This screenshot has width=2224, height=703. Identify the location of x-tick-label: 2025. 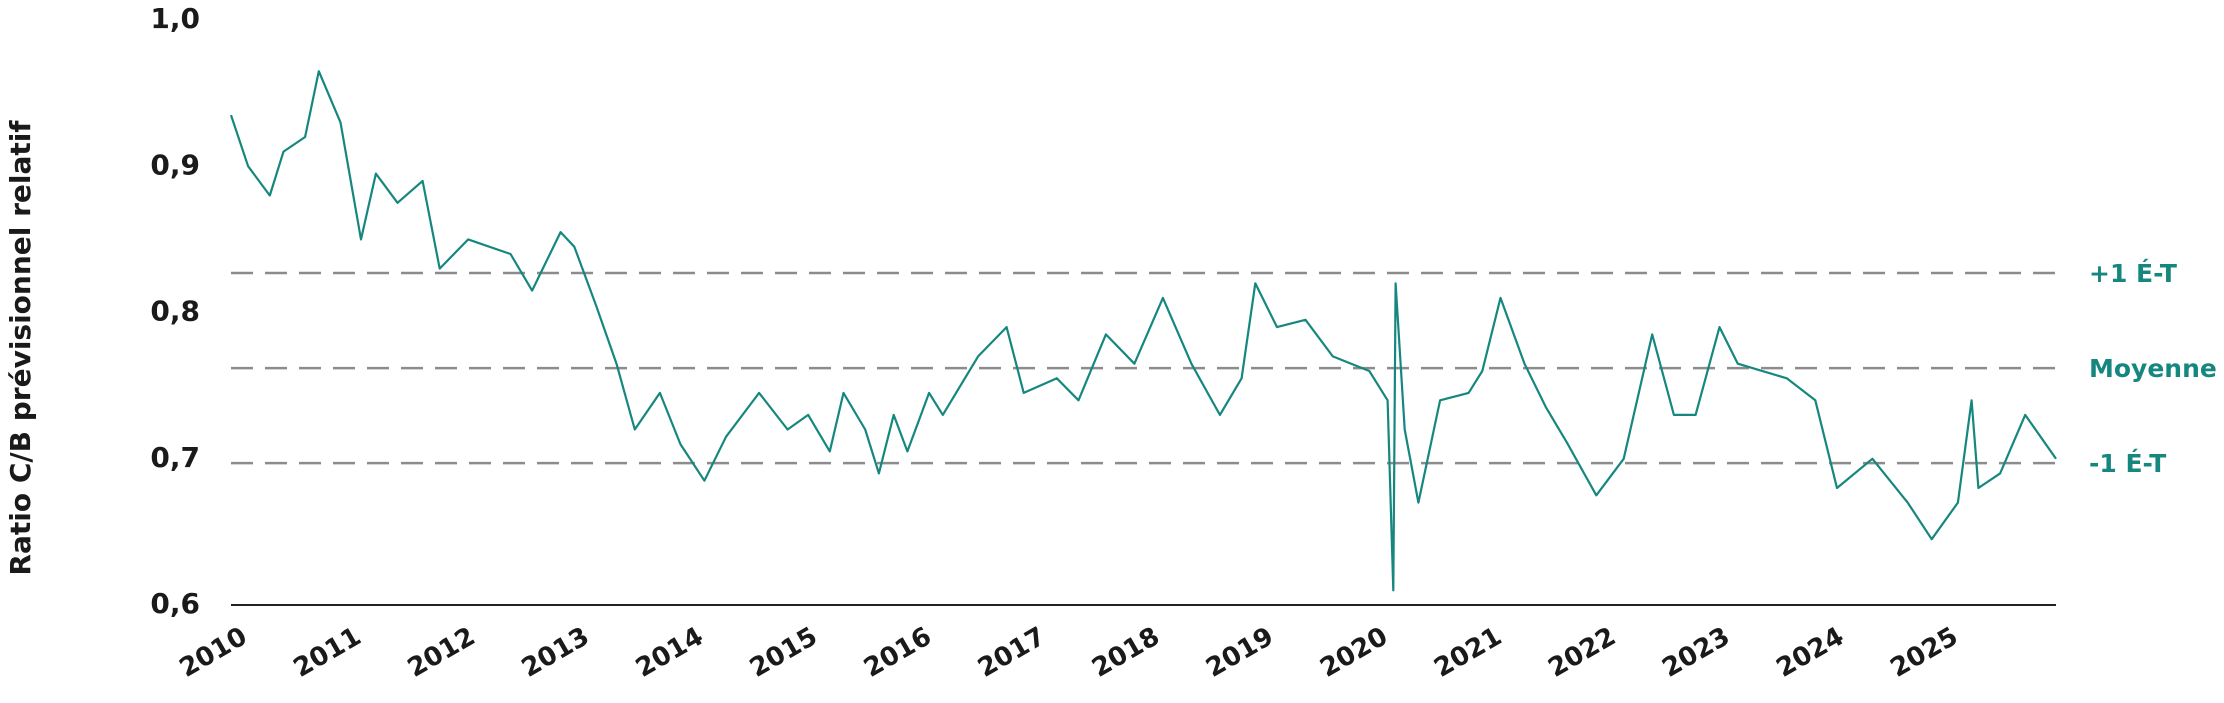
(1925, 653).